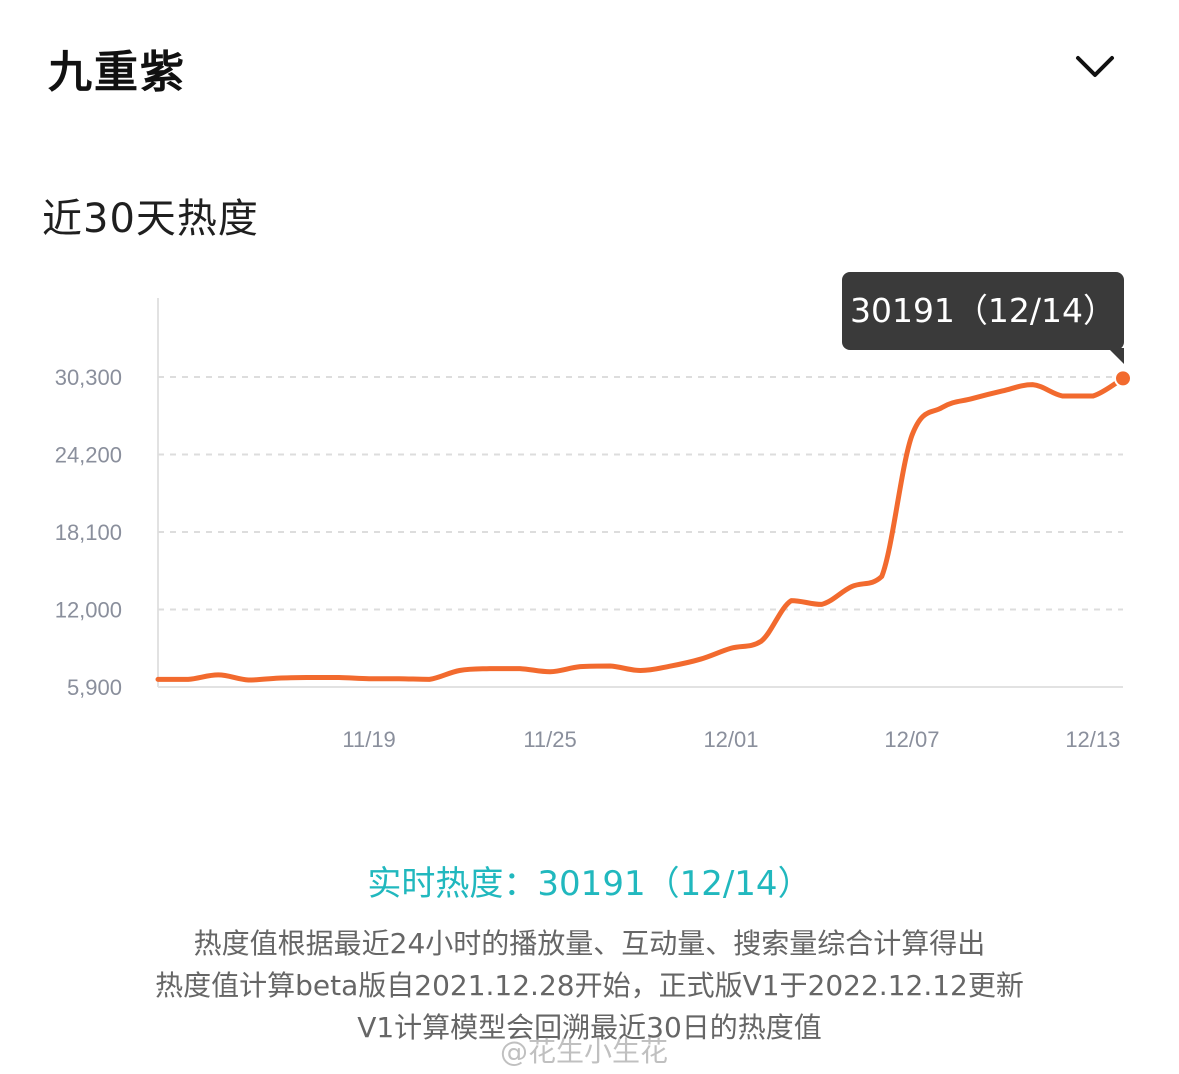 The height and width of the screenshot is (1074, 1179). I want to click on x-tick-label: 12/01, so click(730, 739).